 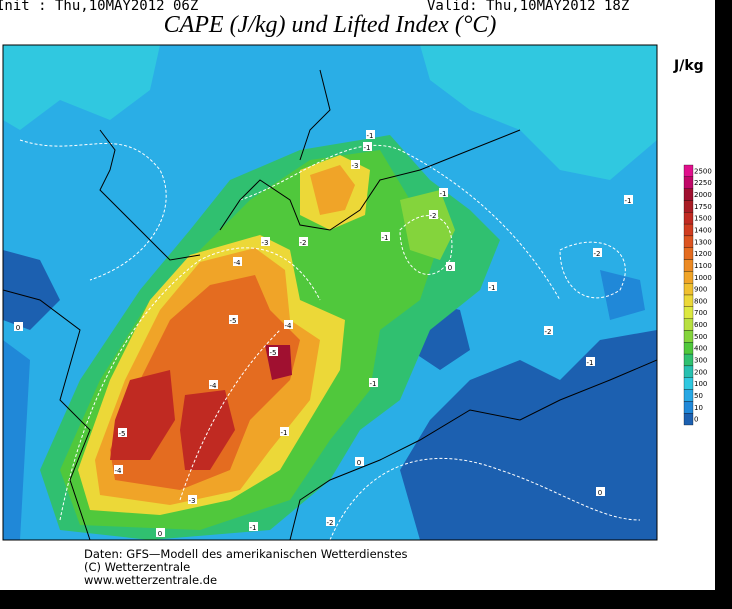 I want to click on legend-label: 800, so click(x=700, y=301).